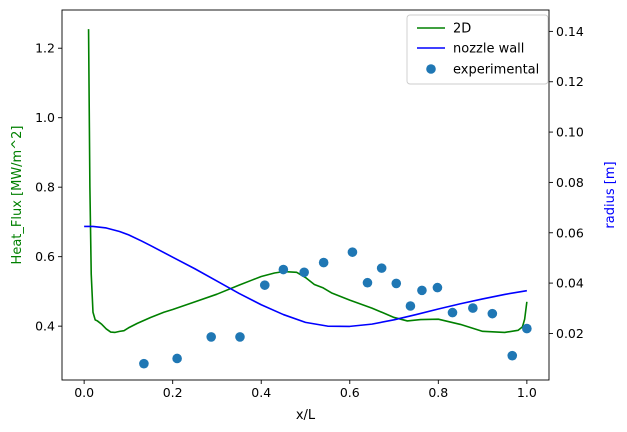 This screenshot has width=627, height=432. Describe the element at coordinates (45, 187) in the screenshot. I see `left-y-tick-label: 0.8` at that location.